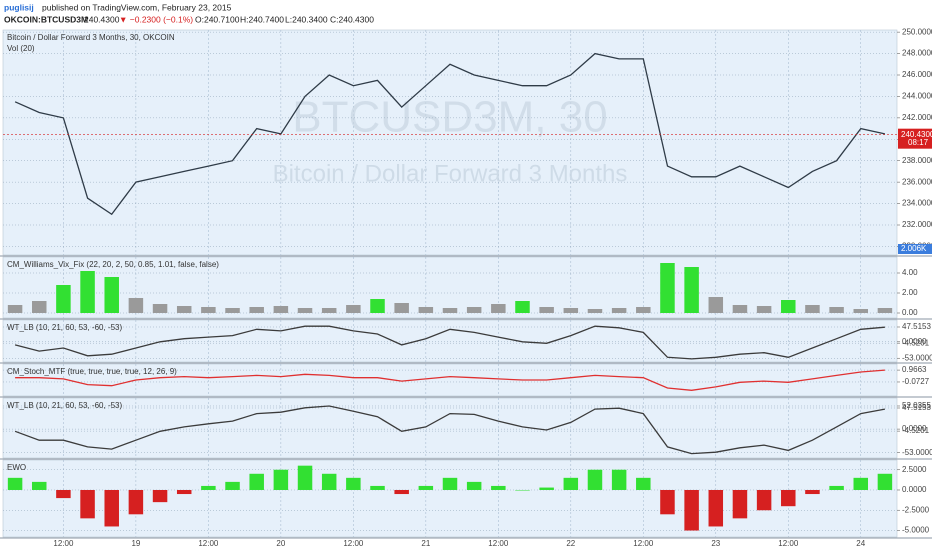 Image resolution: width=932 pixels, height=550 pixels. What do you see at coordinates (910, 272) in the screenshot?
I see `y-tick-label: 4.00` at bounding box center [910, 272].